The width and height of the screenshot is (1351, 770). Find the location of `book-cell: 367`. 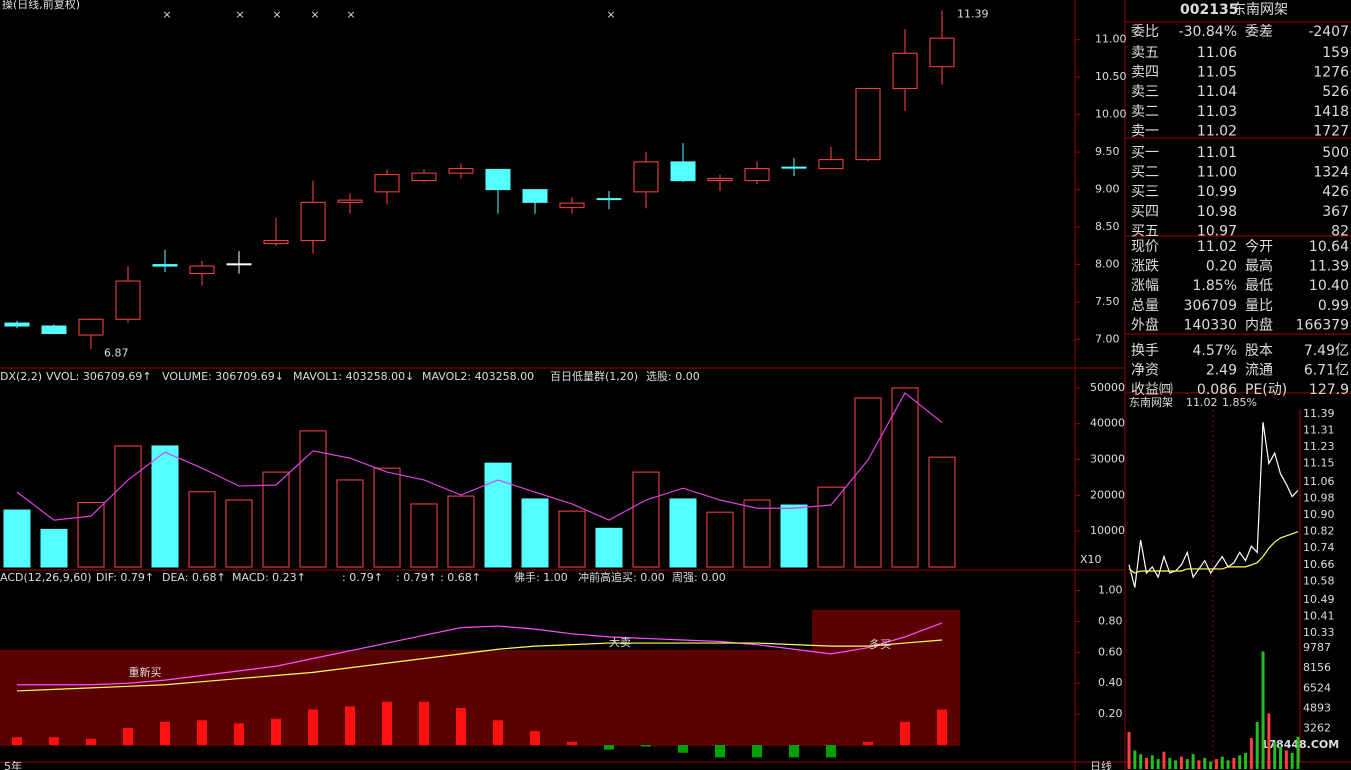

book-cell: 367 is located at coordinates (1335, 212).